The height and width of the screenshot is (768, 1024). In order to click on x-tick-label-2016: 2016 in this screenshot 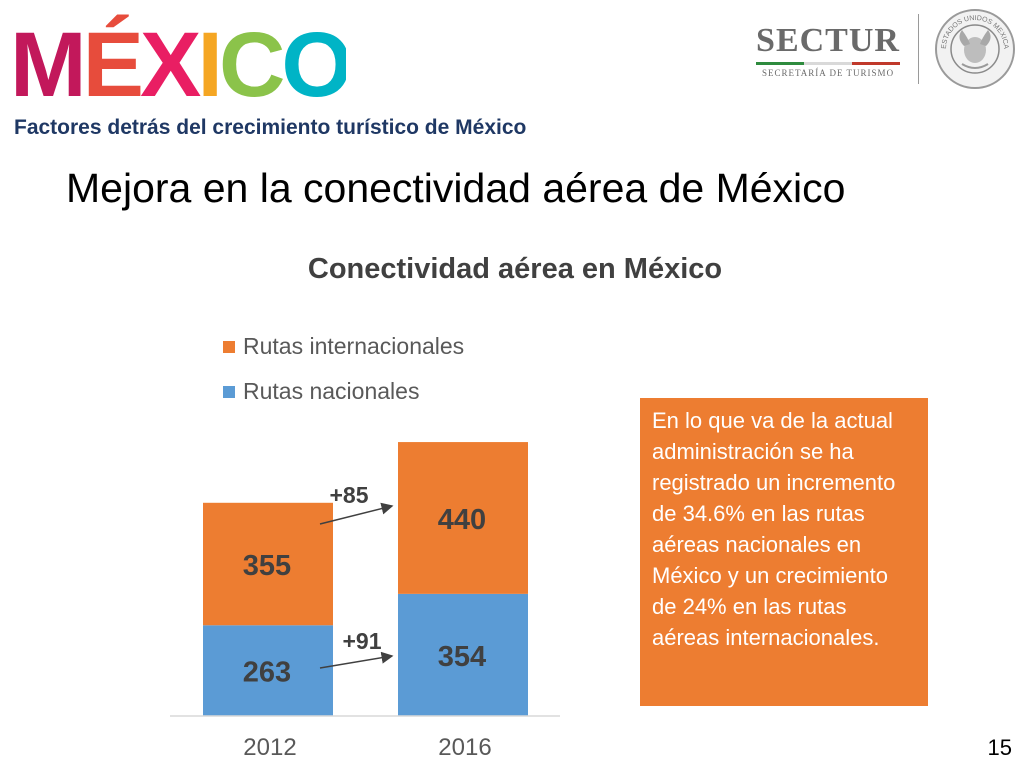, I will do `click(464, 747)`.